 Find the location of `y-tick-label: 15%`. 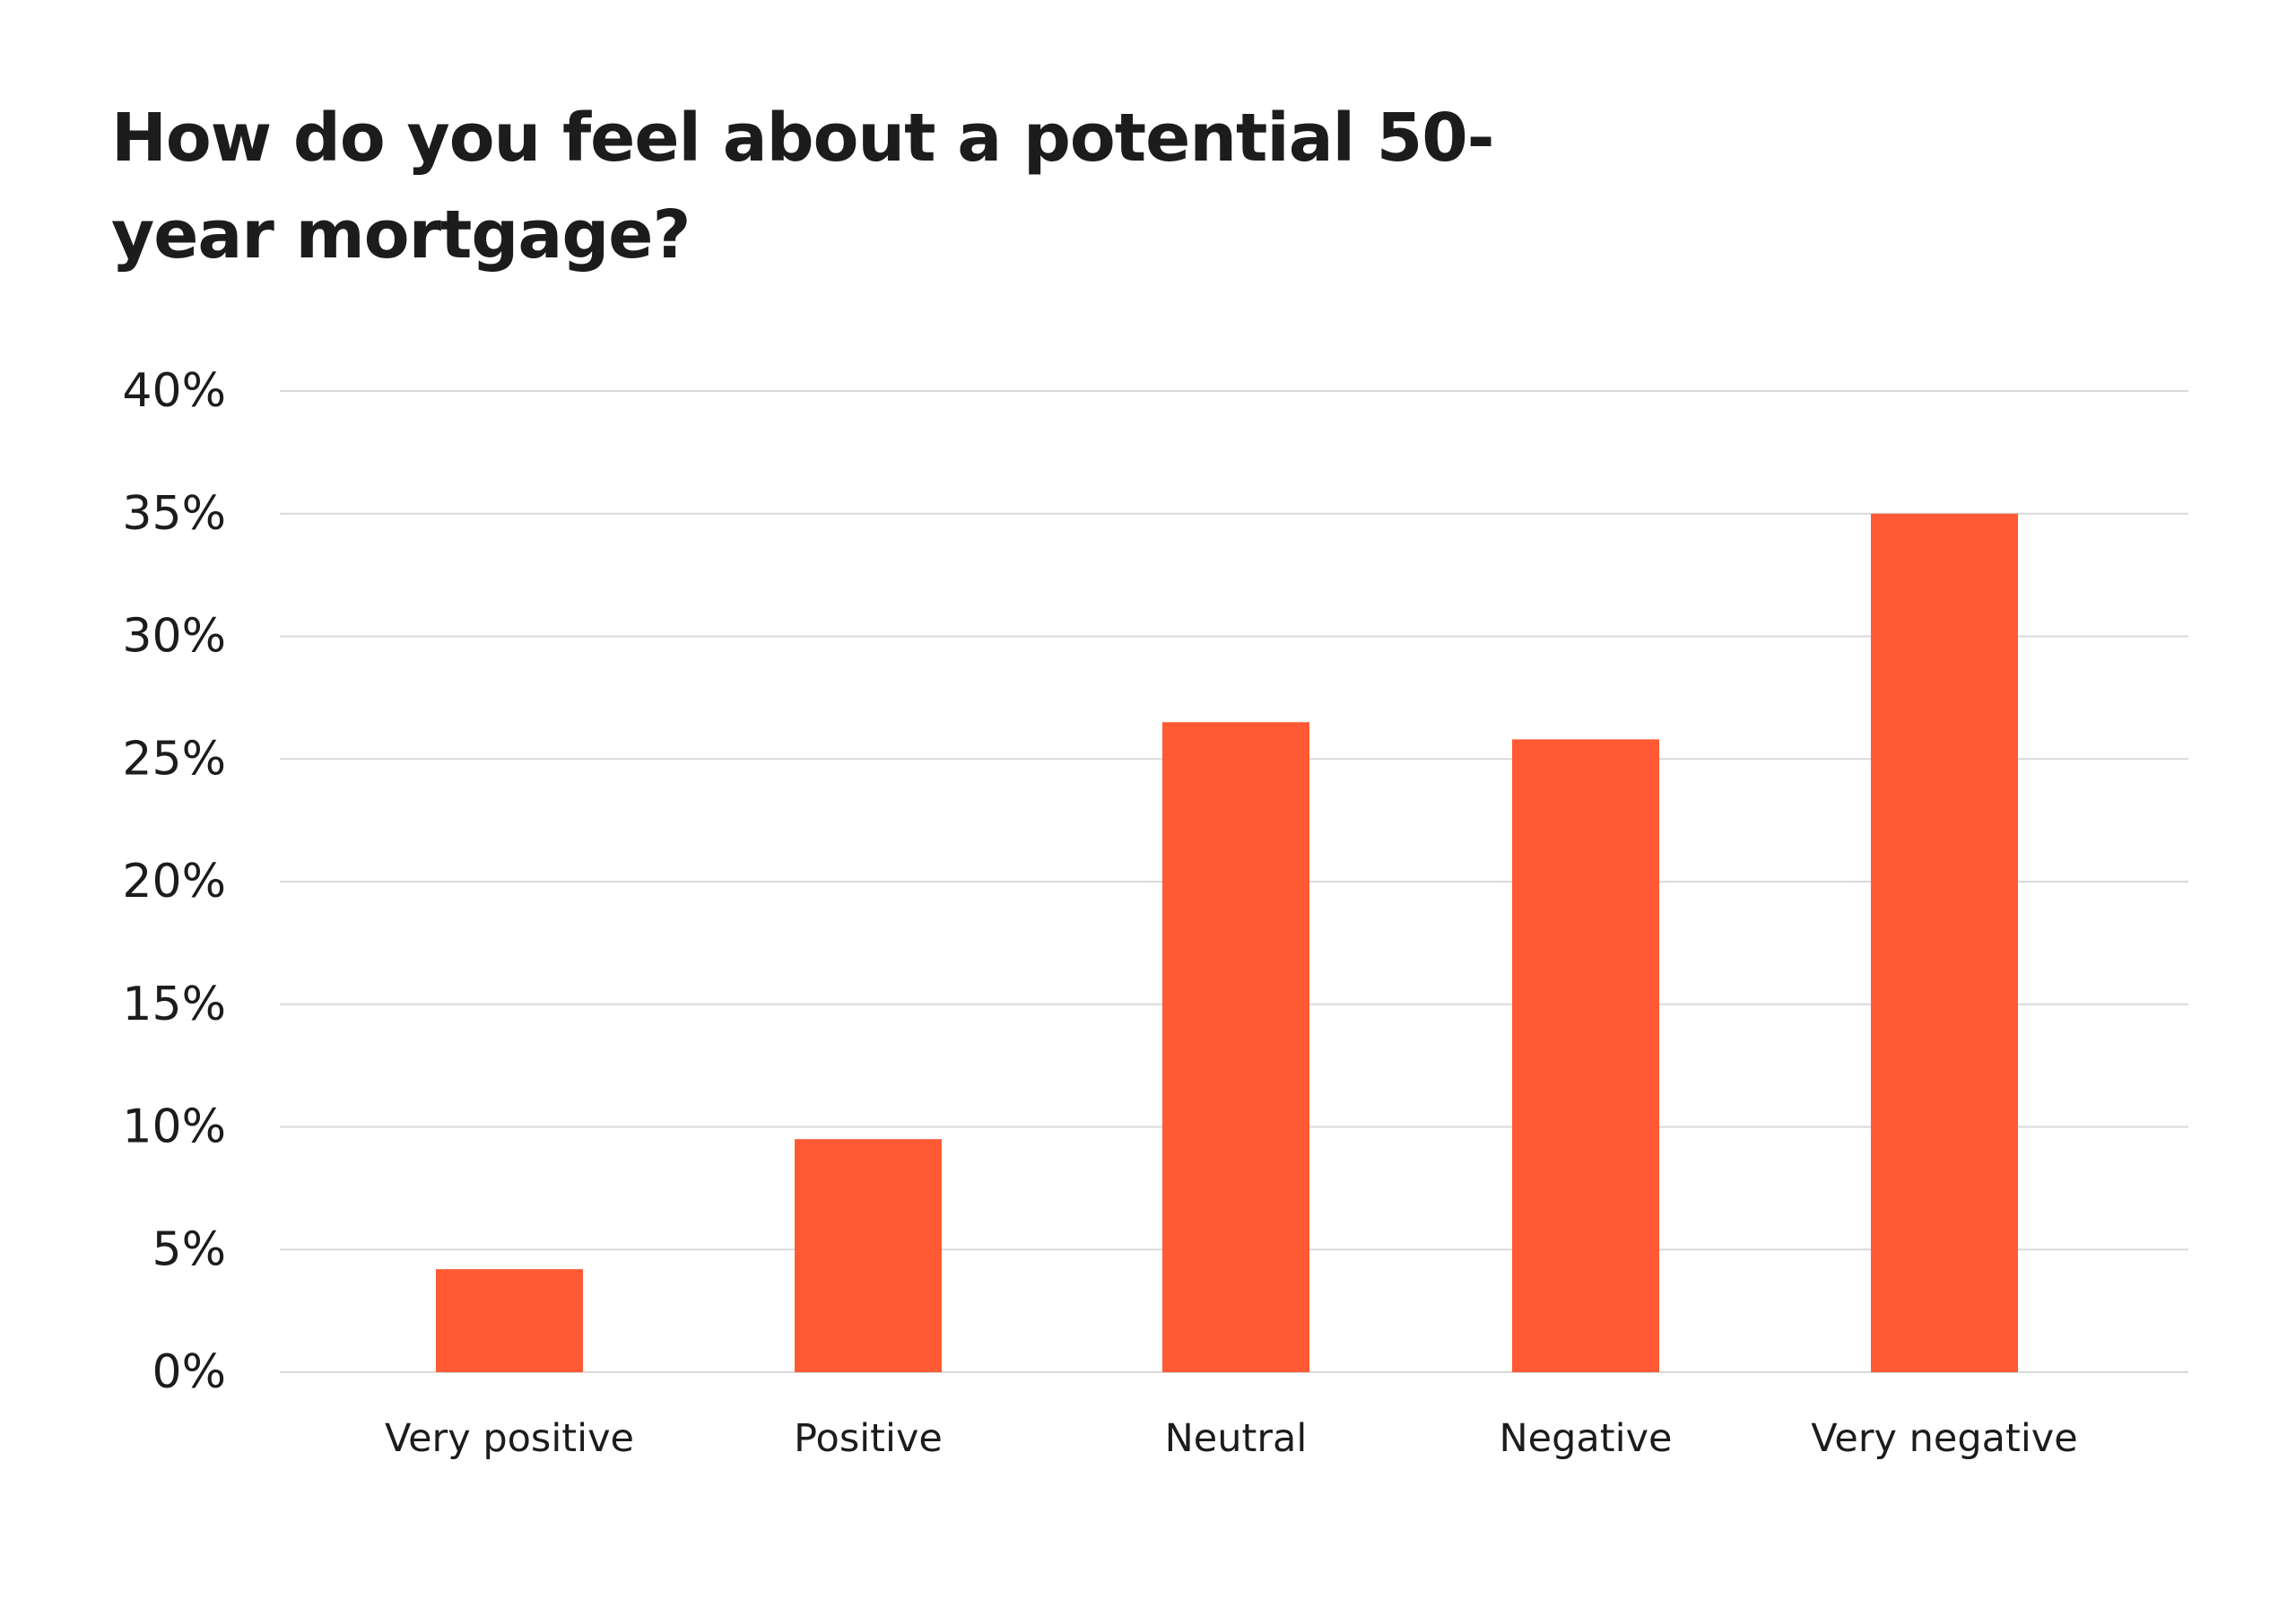

y-tick-label: 15% is located at coordinates (174, 1004).